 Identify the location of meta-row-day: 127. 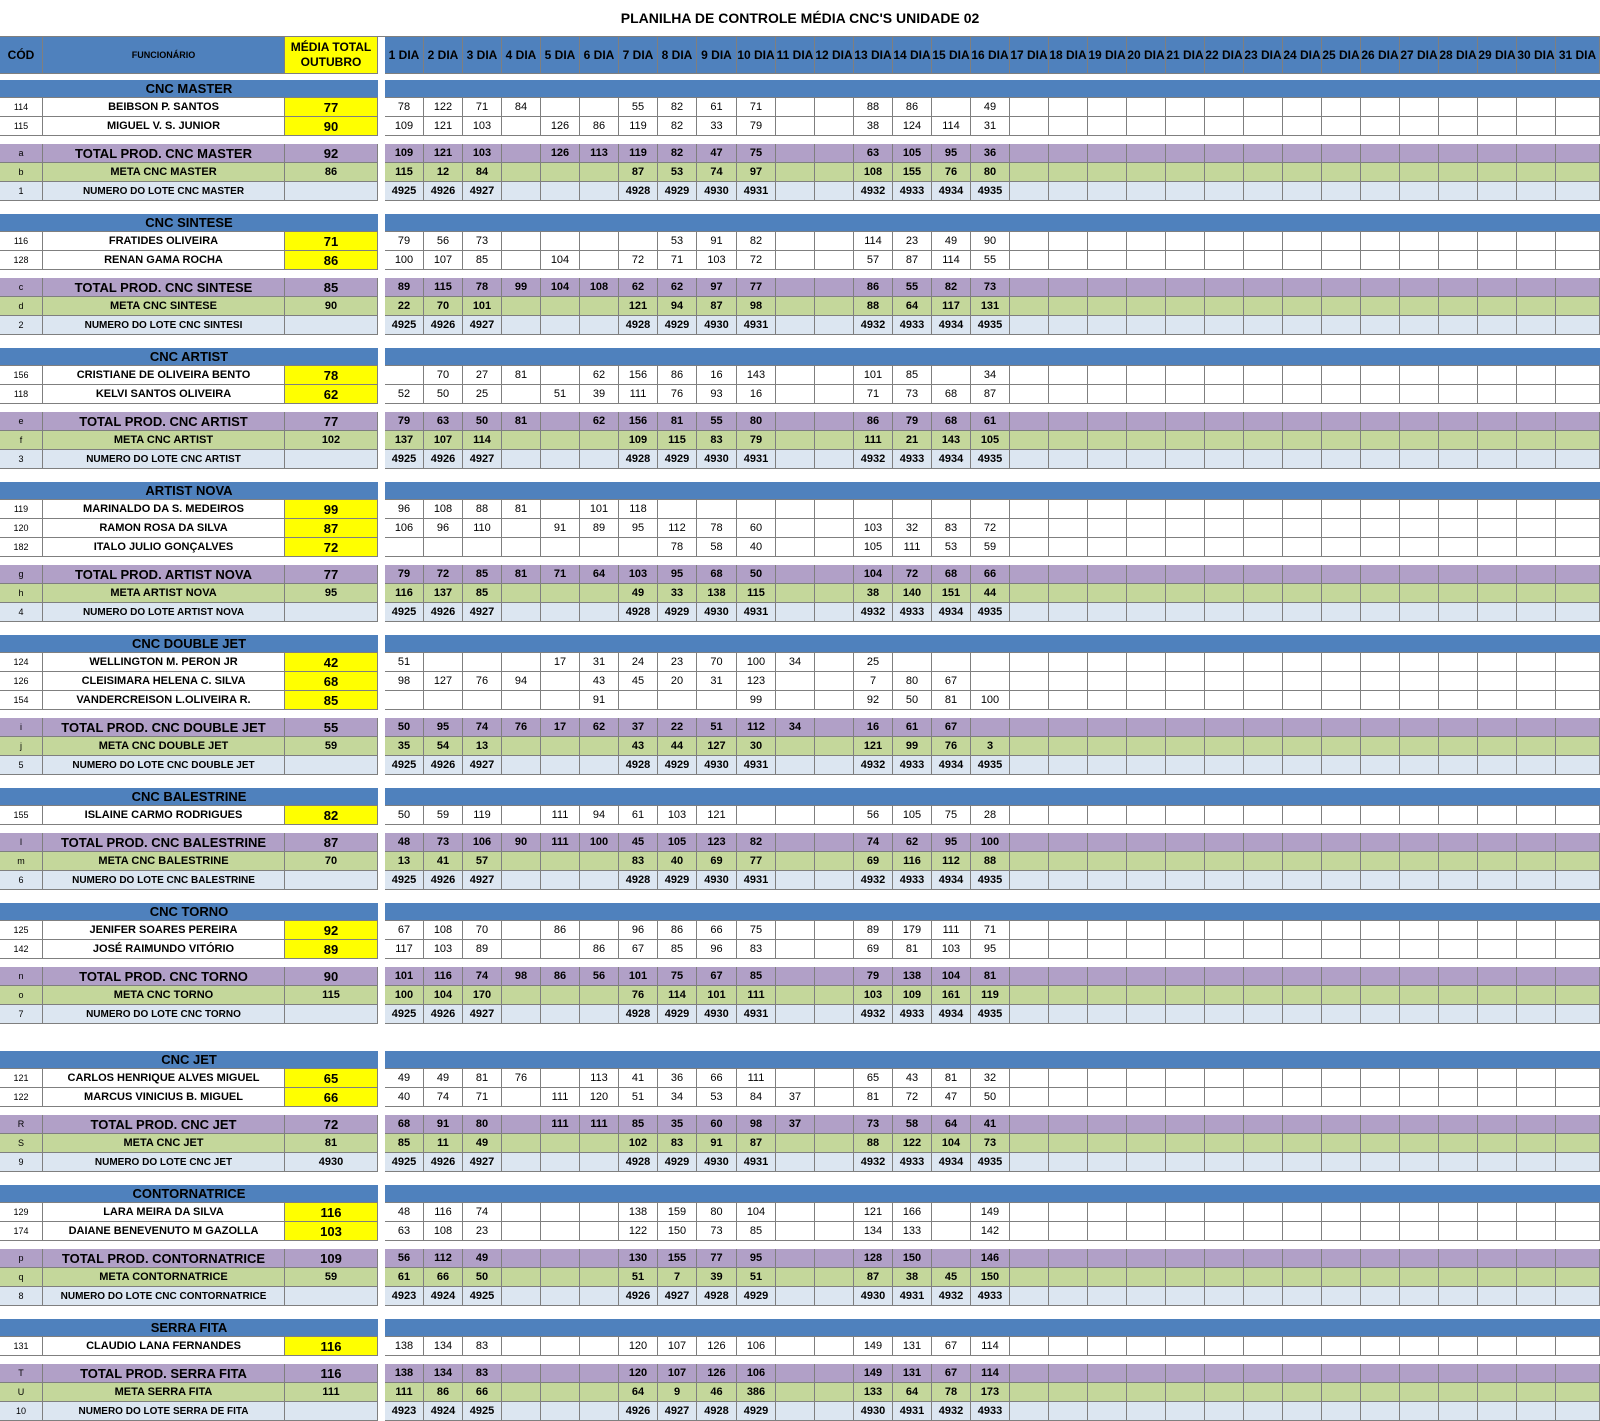
(717, 746).